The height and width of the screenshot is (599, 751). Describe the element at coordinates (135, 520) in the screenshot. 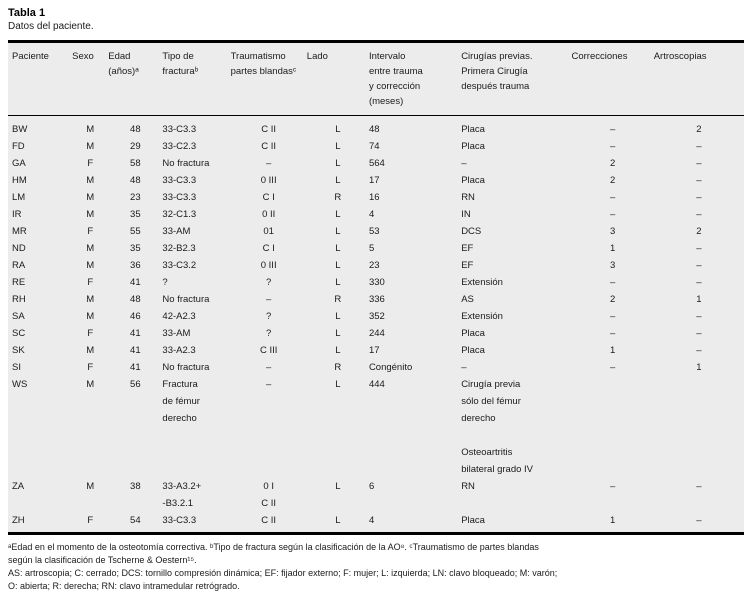

I see `cell-edad: 54` at that location.